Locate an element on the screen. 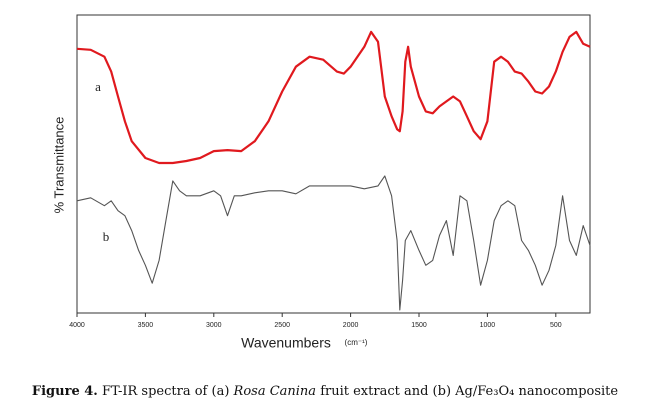 This screenshot has width=650, height=413. x-axis-label: Wavenumbers is located at coordinates (286, 343).